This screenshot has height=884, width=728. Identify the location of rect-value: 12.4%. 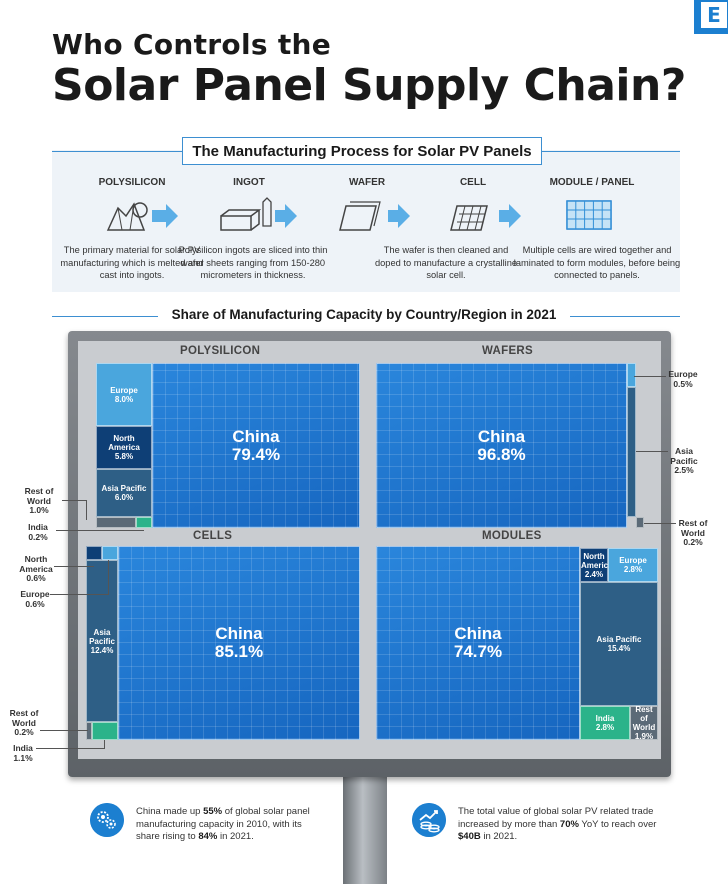
(102, 650).